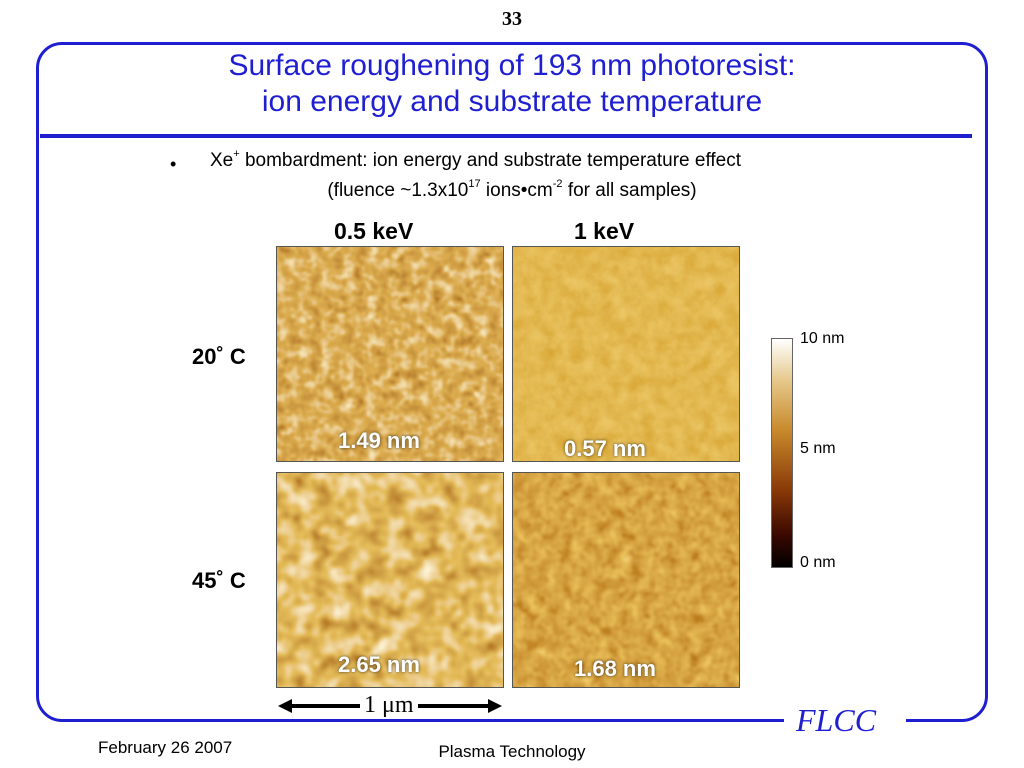 The width and height of the screenshot is (1024, 768). What do you see at coordinates (165, 747) in the screenshot?
I see `footer-date: February 26 2007` at bounding box center [165, 747].